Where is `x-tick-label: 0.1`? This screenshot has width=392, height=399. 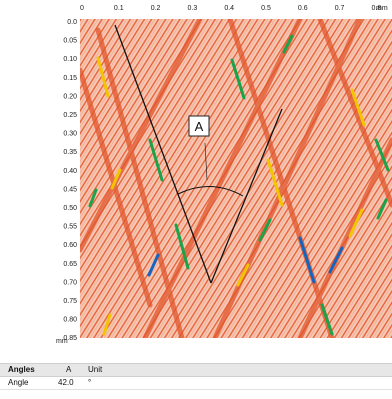
x-tick-label: 0.1 is located at coordinates (119, 8).